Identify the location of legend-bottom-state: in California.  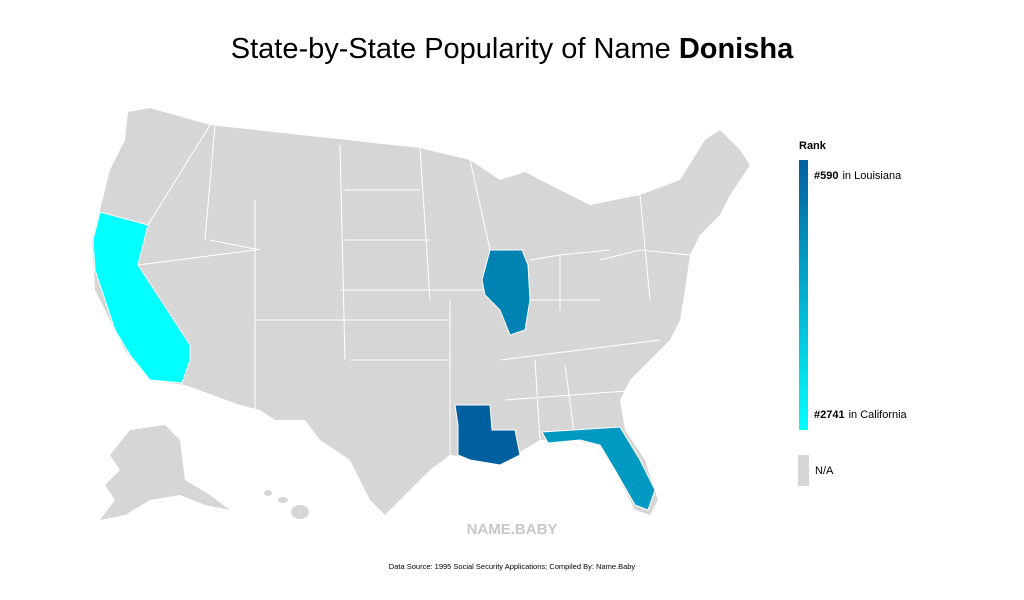
(878, 415).